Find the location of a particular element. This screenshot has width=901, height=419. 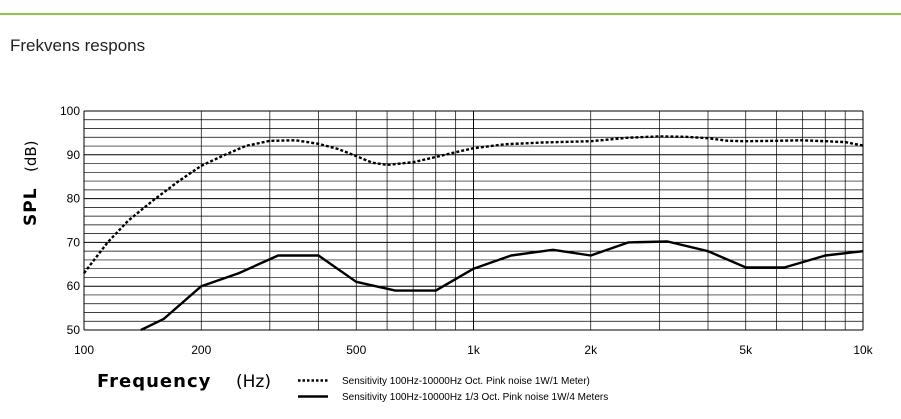

y-tick-labels: 50 60 70 80 90 100 is located at coordinates (70, 220).